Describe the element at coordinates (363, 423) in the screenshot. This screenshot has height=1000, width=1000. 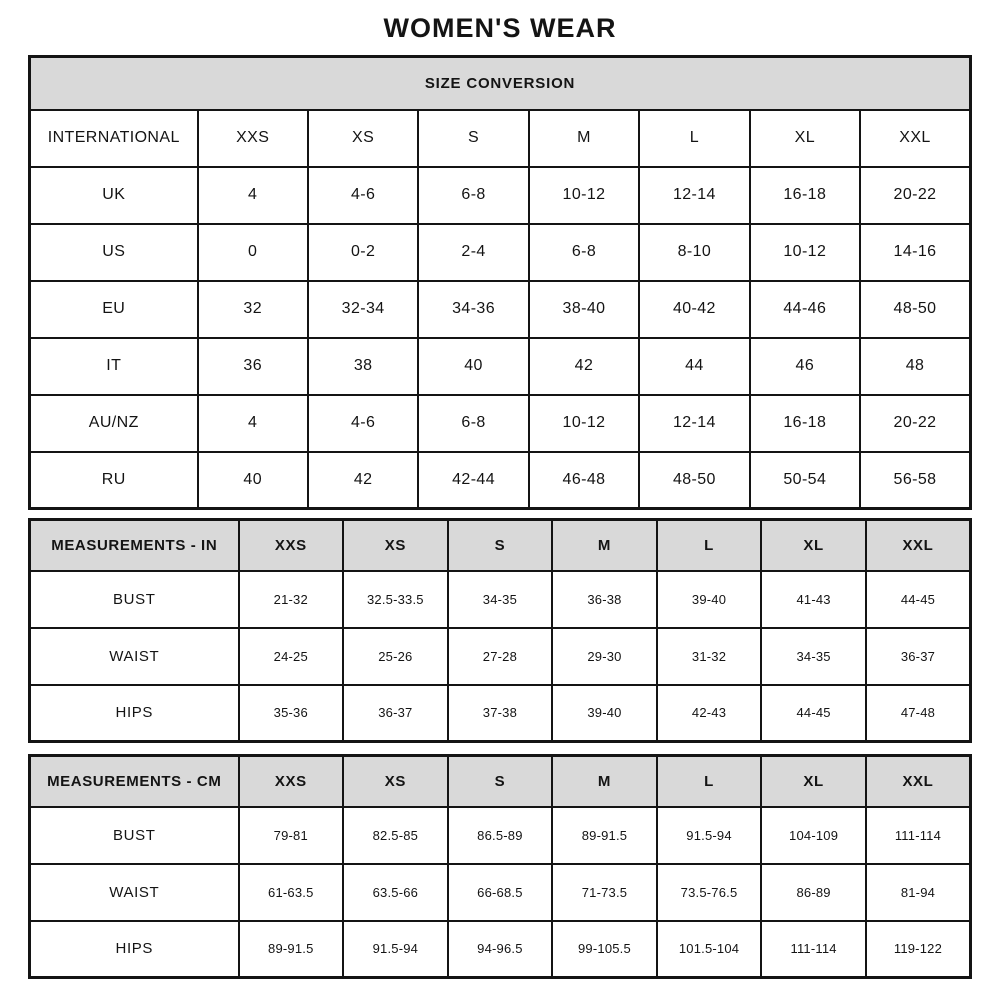
I see `size-value-cell: 4-6` at that location.